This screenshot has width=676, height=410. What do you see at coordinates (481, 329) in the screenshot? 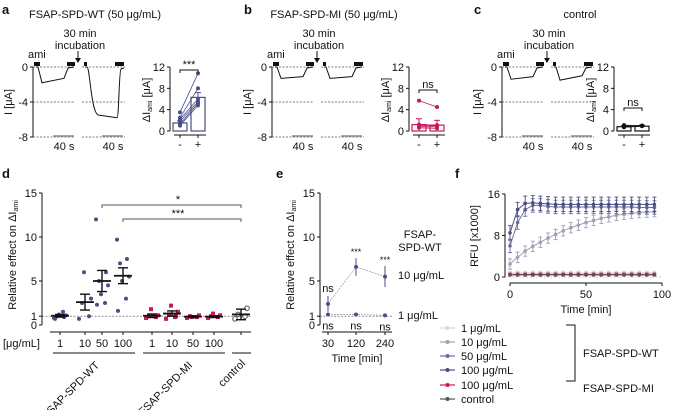
I see `legend-label: 1 μg/mL` at bounding box center [481, 329].